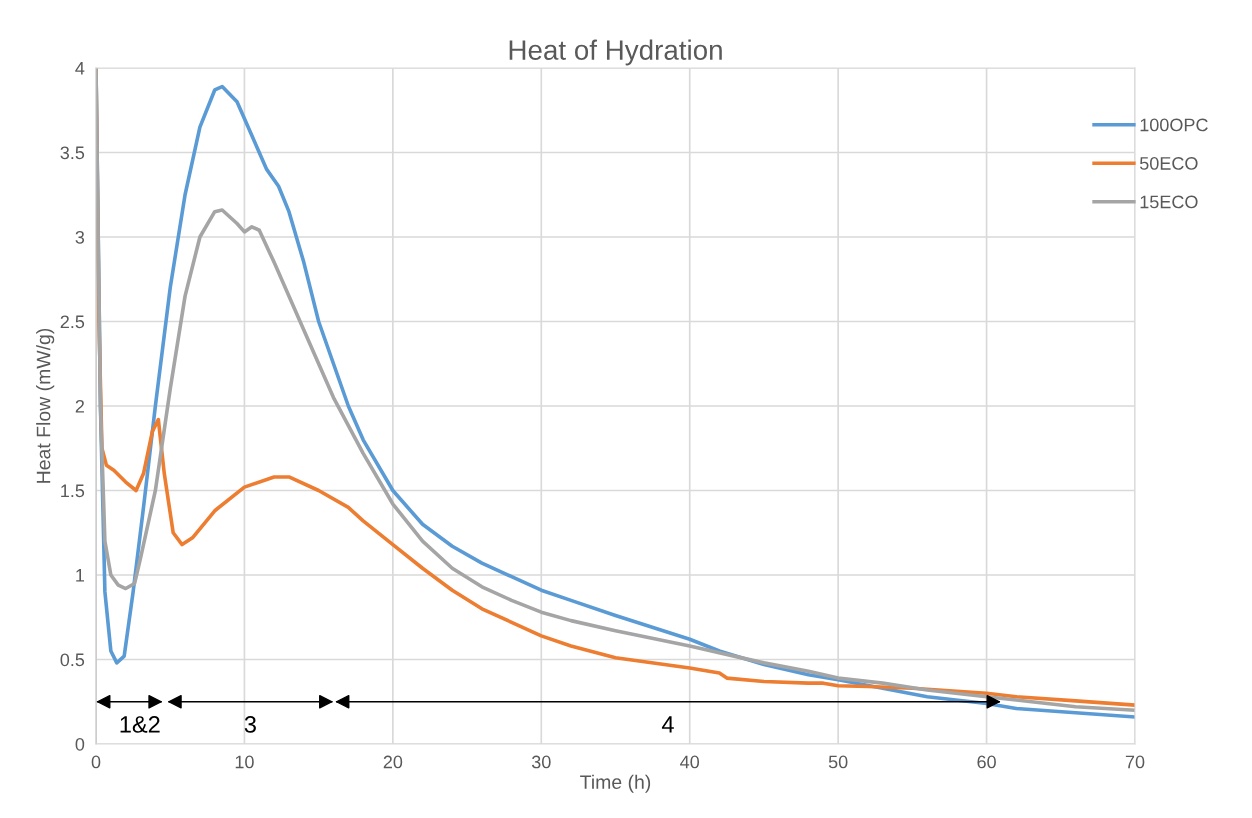  I want to click on y-tick-label: 3, so click(80, 237).